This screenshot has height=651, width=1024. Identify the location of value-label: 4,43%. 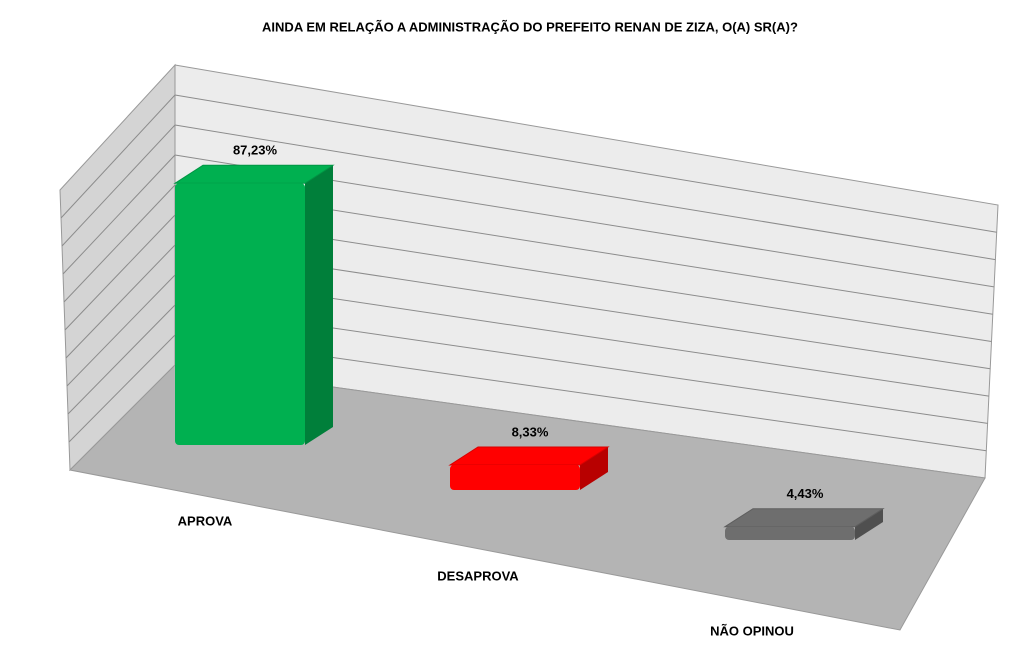
(805, 493).